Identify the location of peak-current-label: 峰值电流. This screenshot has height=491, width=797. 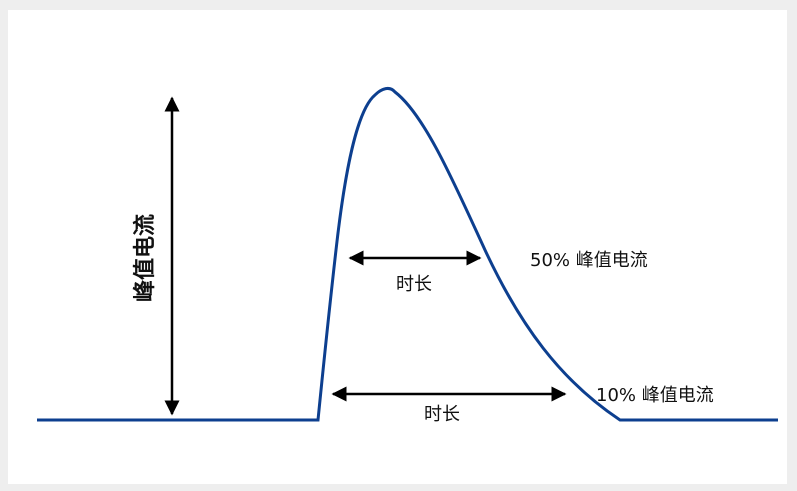
(145, 258).